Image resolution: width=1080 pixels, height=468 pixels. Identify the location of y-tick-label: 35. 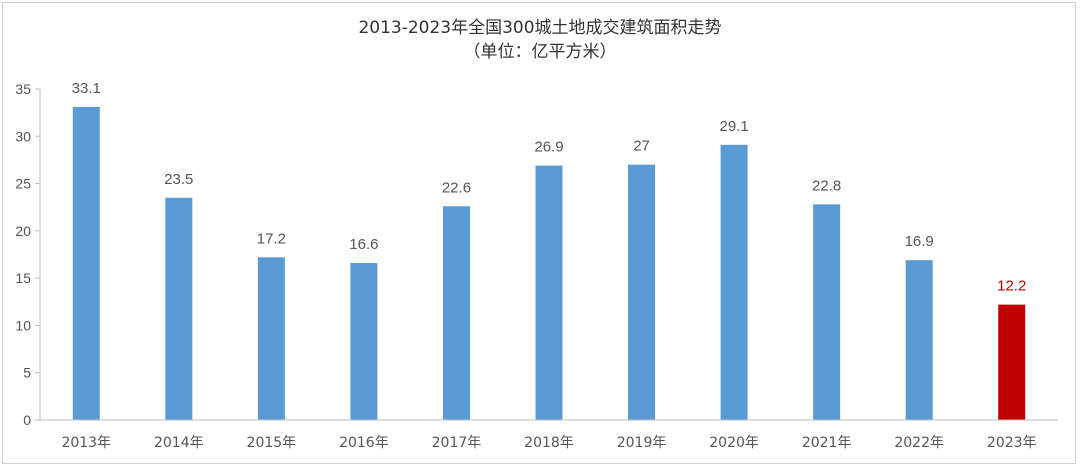
(23, 89).